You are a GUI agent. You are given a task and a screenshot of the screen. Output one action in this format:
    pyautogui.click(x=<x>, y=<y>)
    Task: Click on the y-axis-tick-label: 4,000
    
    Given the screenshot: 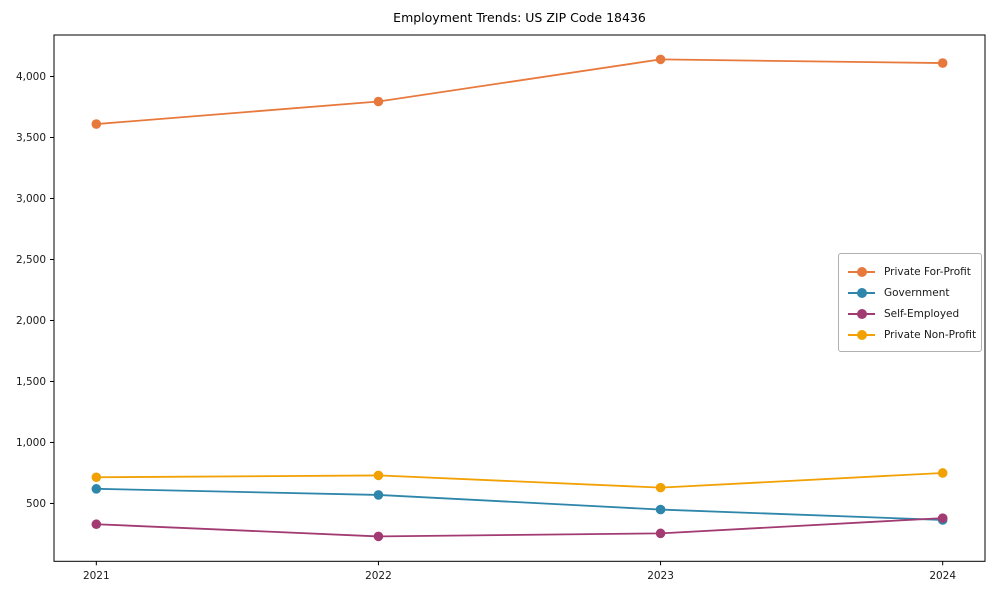 What is the action you would take?
    pyautogui.click(x=31, y=77)
    